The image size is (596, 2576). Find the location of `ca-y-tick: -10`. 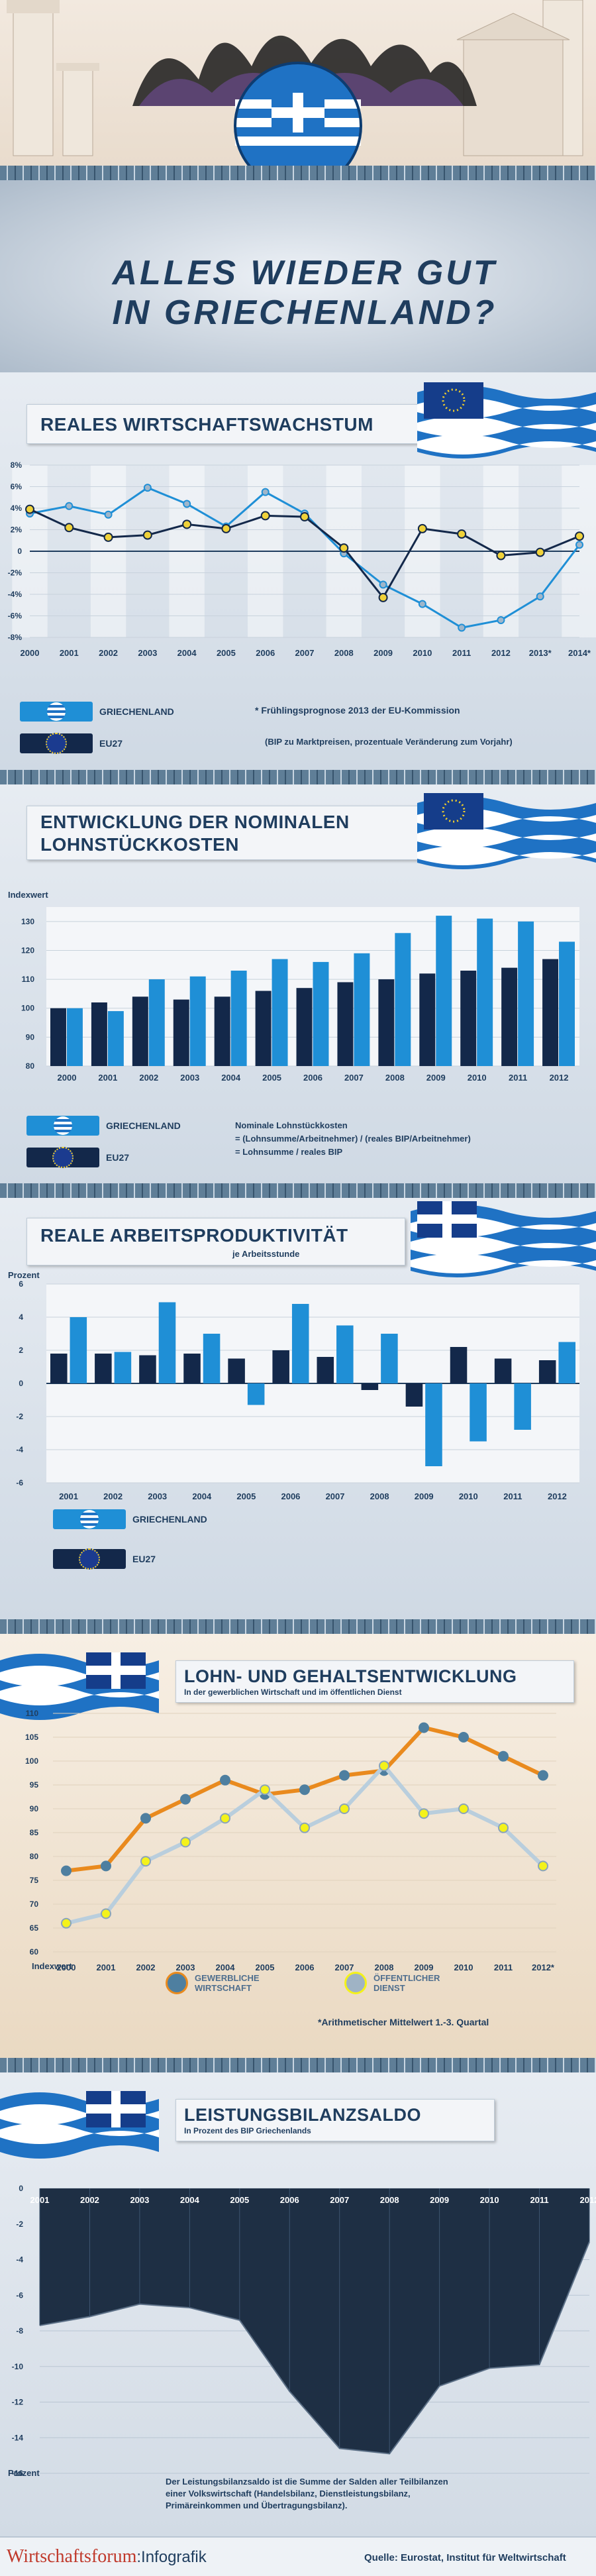

ca-y-tick: -10 is located at coordinates (18, 2366).